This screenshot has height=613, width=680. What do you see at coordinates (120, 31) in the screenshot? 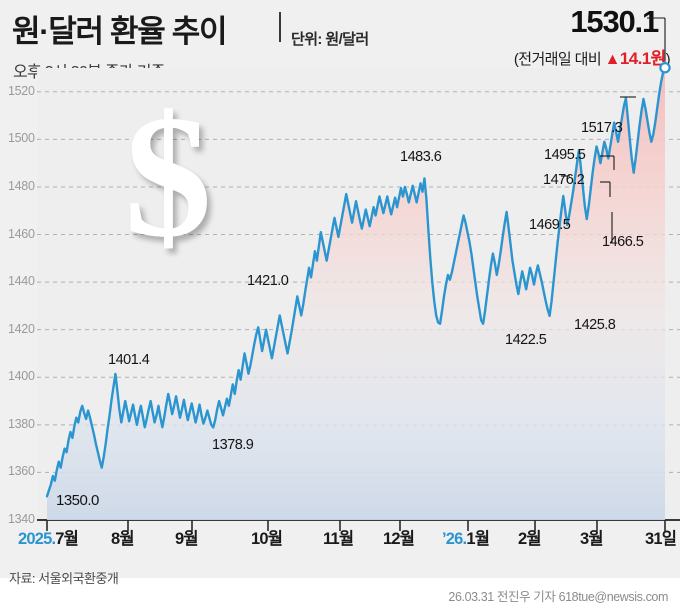
I see `page-title: 원·달러 환율 추이` at bounding box center [120, 31].